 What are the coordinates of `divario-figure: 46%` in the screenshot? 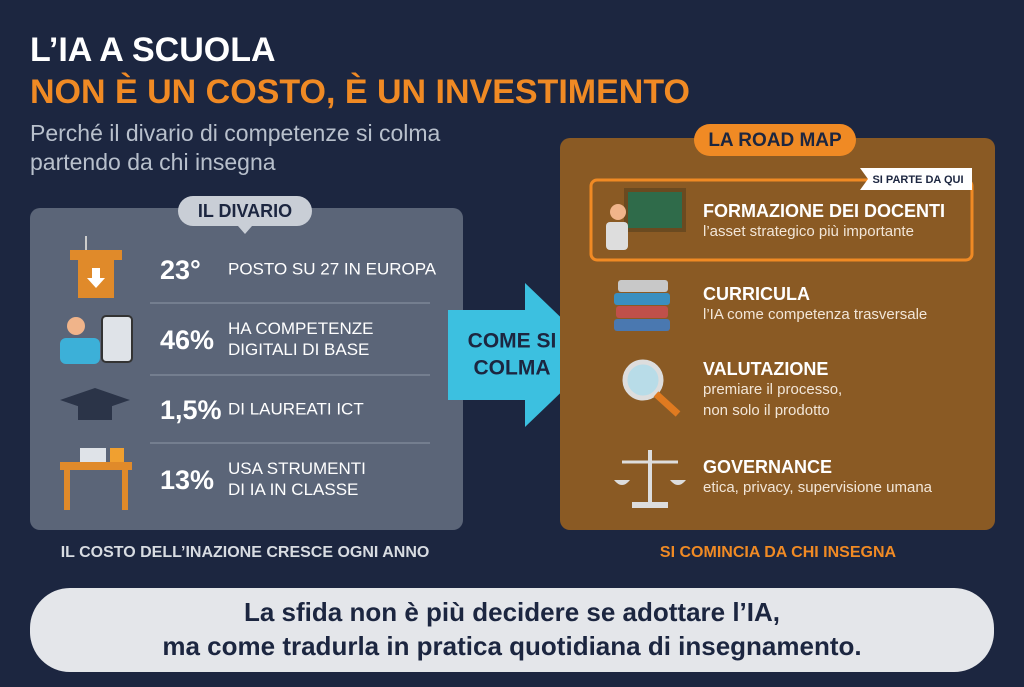 It's located at (187, 340).